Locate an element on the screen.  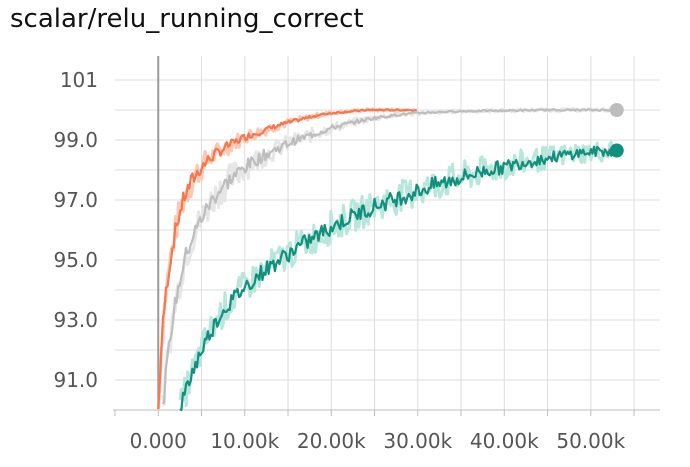
x-tick-label: 0.000 is located at coordinates (158, 441).